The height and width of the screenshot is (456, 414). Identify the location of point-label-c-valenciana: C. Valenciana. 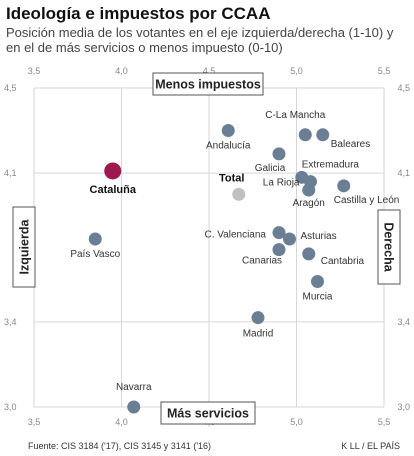
(235, 235).